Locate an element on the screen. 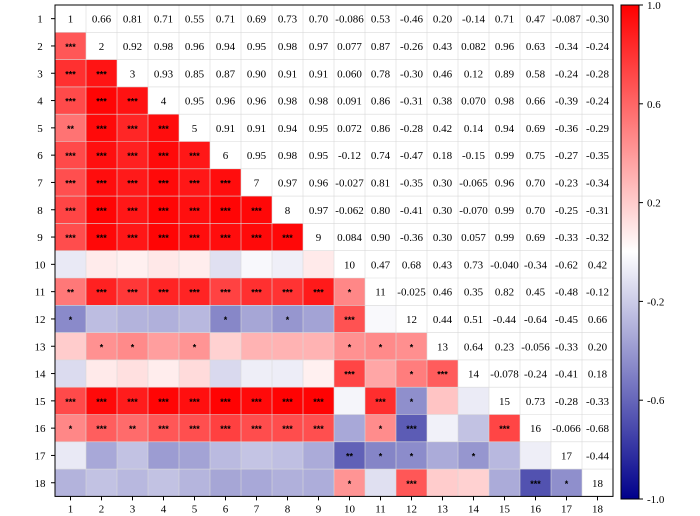 Image resolution: width=700 pixels, height=516 pixels. y-tick-label: 6 is located at coordinates (40, 156).